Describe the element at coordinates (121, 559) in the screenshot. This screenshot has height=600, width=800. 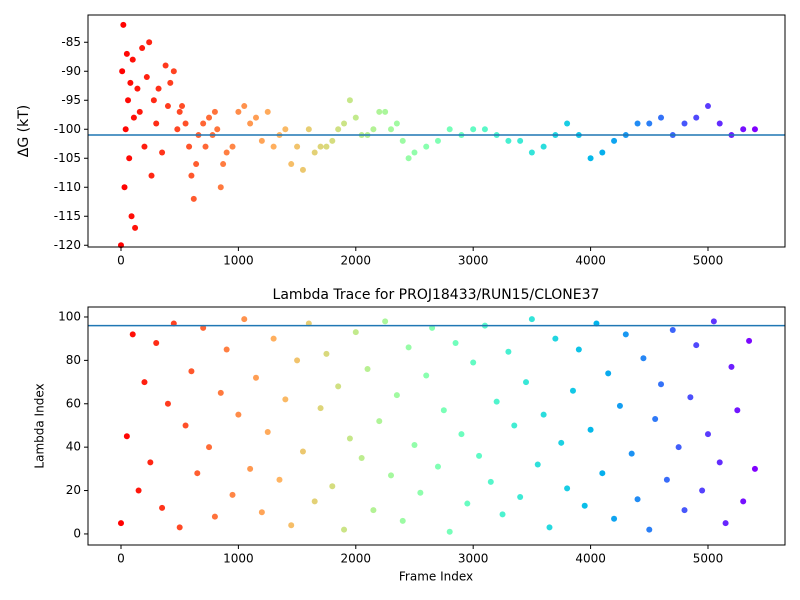
I see `x-tick-label: 0` at that location.